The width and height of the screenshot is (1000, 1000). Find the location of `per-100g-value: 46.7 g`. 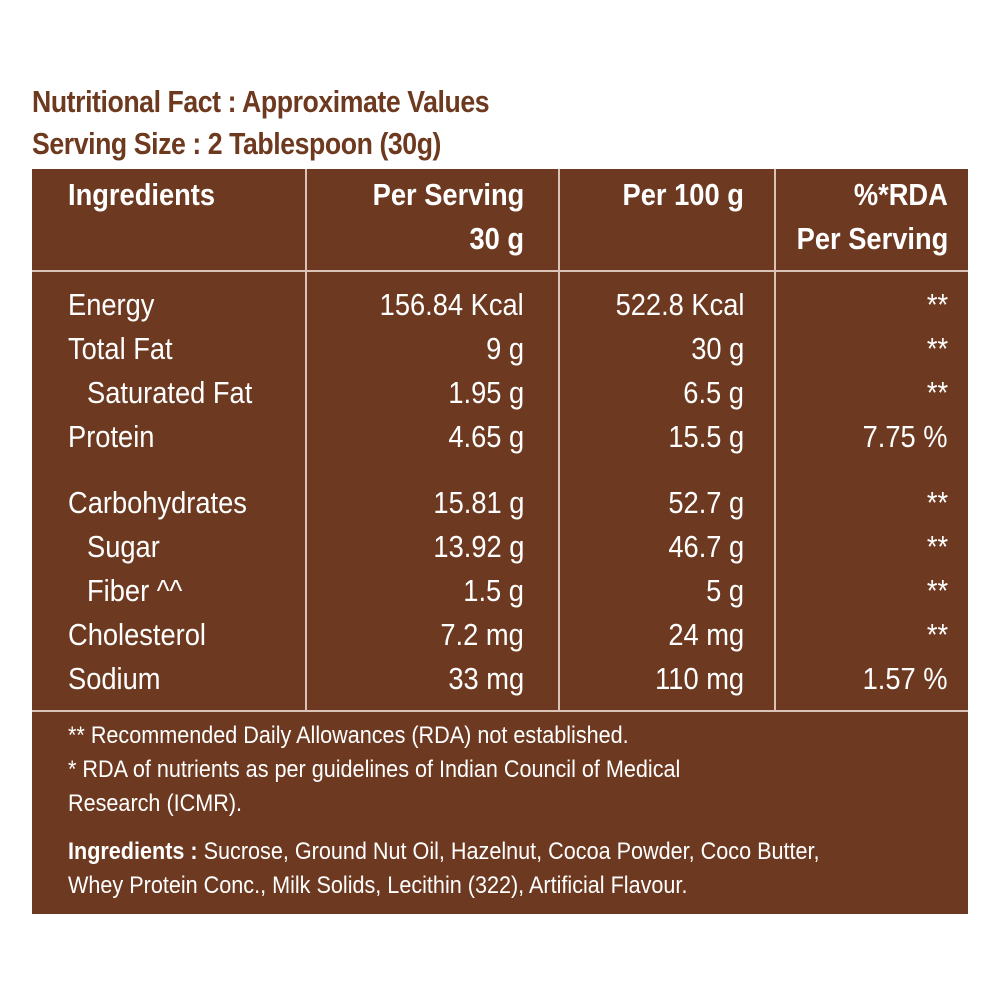

per-100g-value: 46.7 g is located at coordinates (706, 546).